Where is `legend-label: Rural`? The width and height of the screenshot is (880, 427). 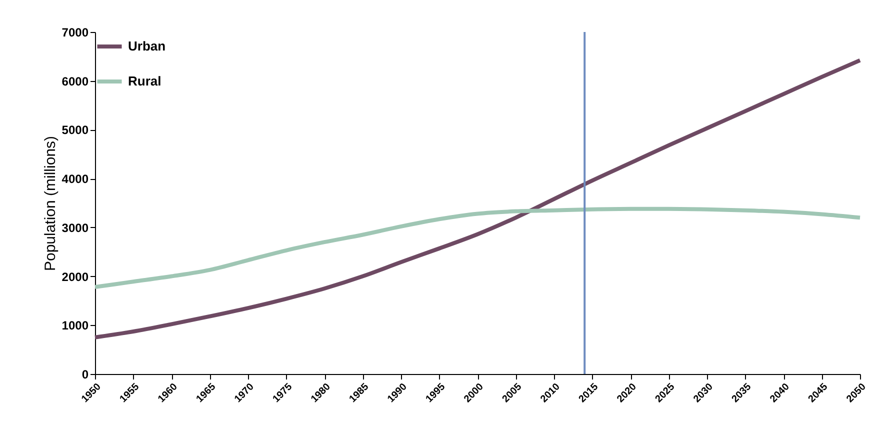 legend-label: Rural is located at coordinates (145, 81).